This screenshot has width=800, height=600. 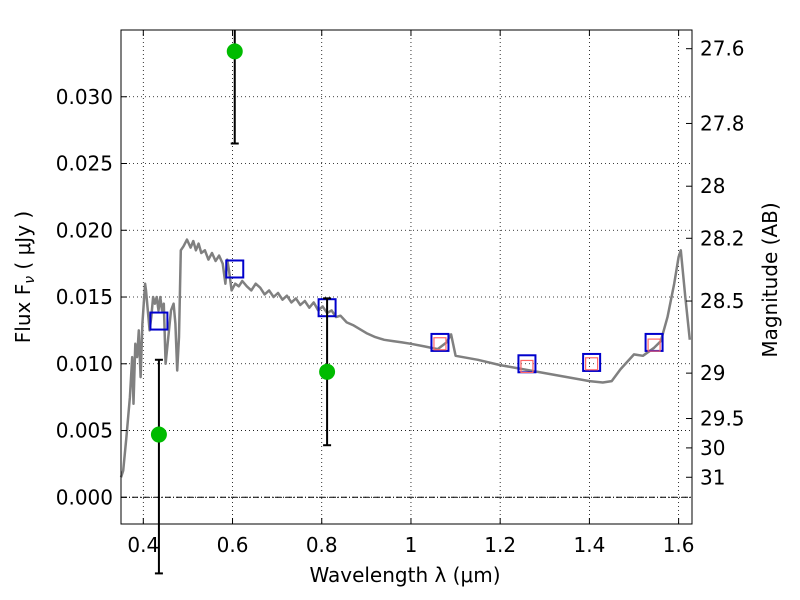 I want to click on y-tick-label: 0.030, so click(x=84, y=97).